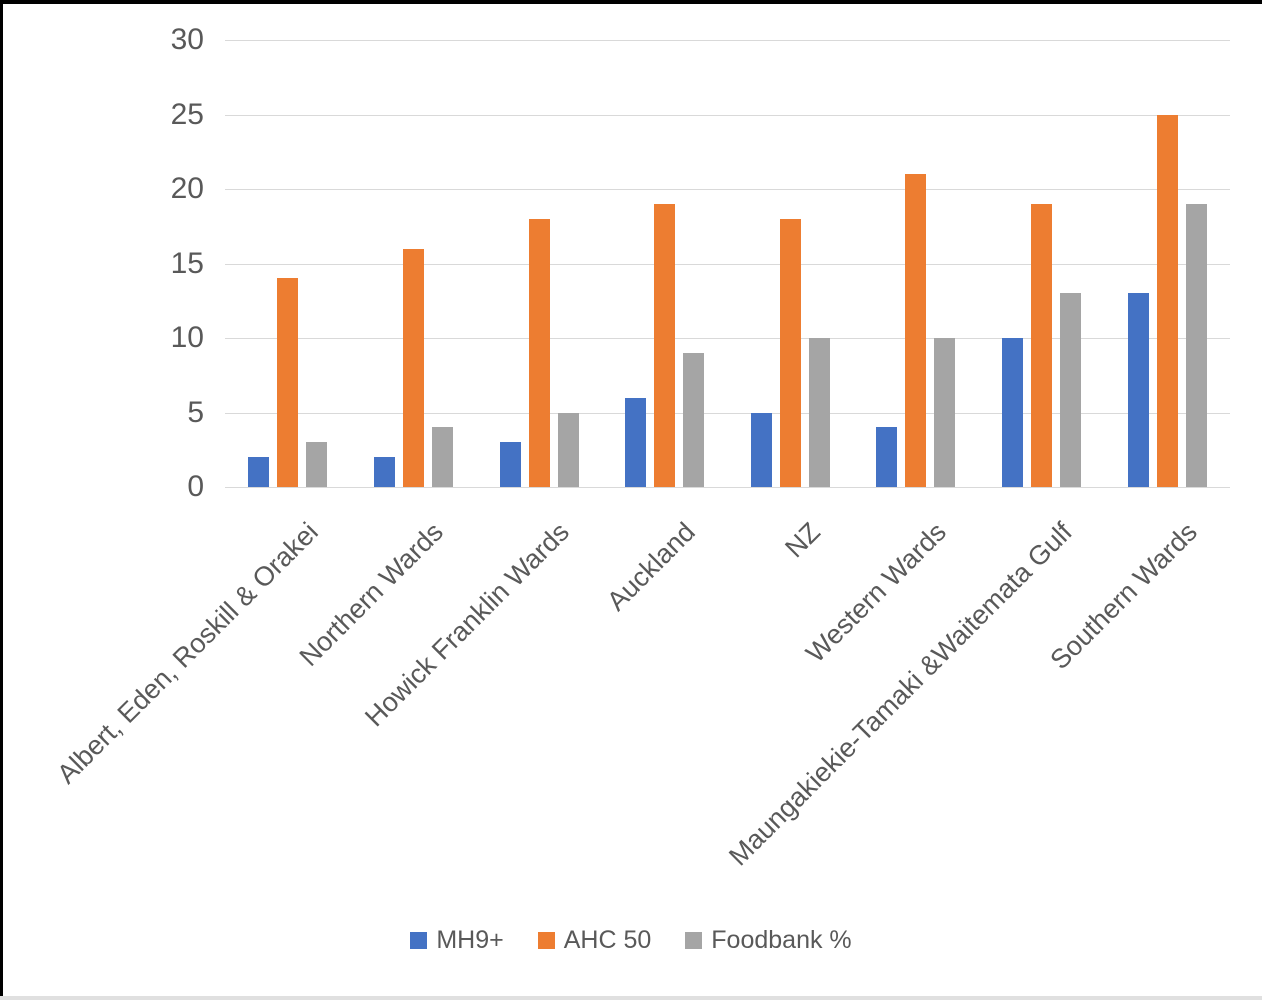 Image resolution: width=1262 pixels, height=1000 pixels. I want to click on legend-item: MH9+, so click(457, 940).